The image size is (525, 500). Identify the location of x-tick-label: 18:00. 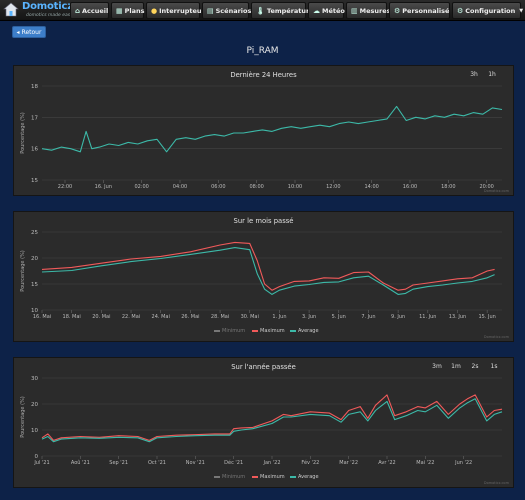
(448, 187).